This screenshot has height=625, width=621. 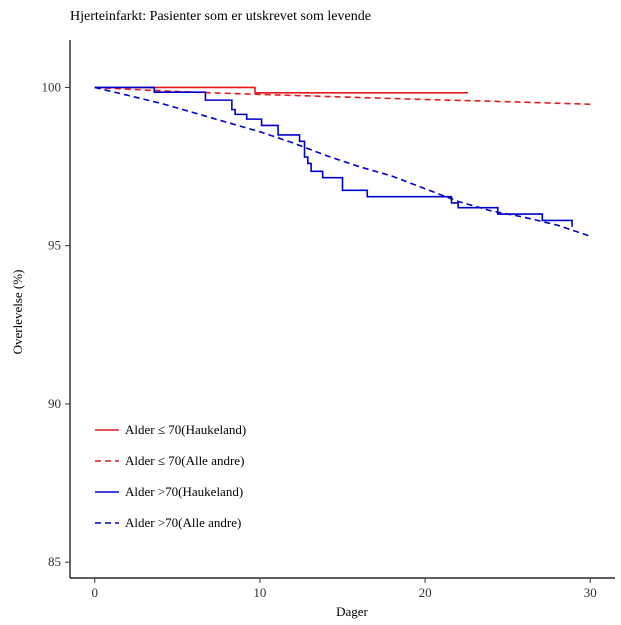 What do you see at coordinates (54, 561) in the screenshot?
I see `y-tick-label: 85` at bounding box center [54, 561].